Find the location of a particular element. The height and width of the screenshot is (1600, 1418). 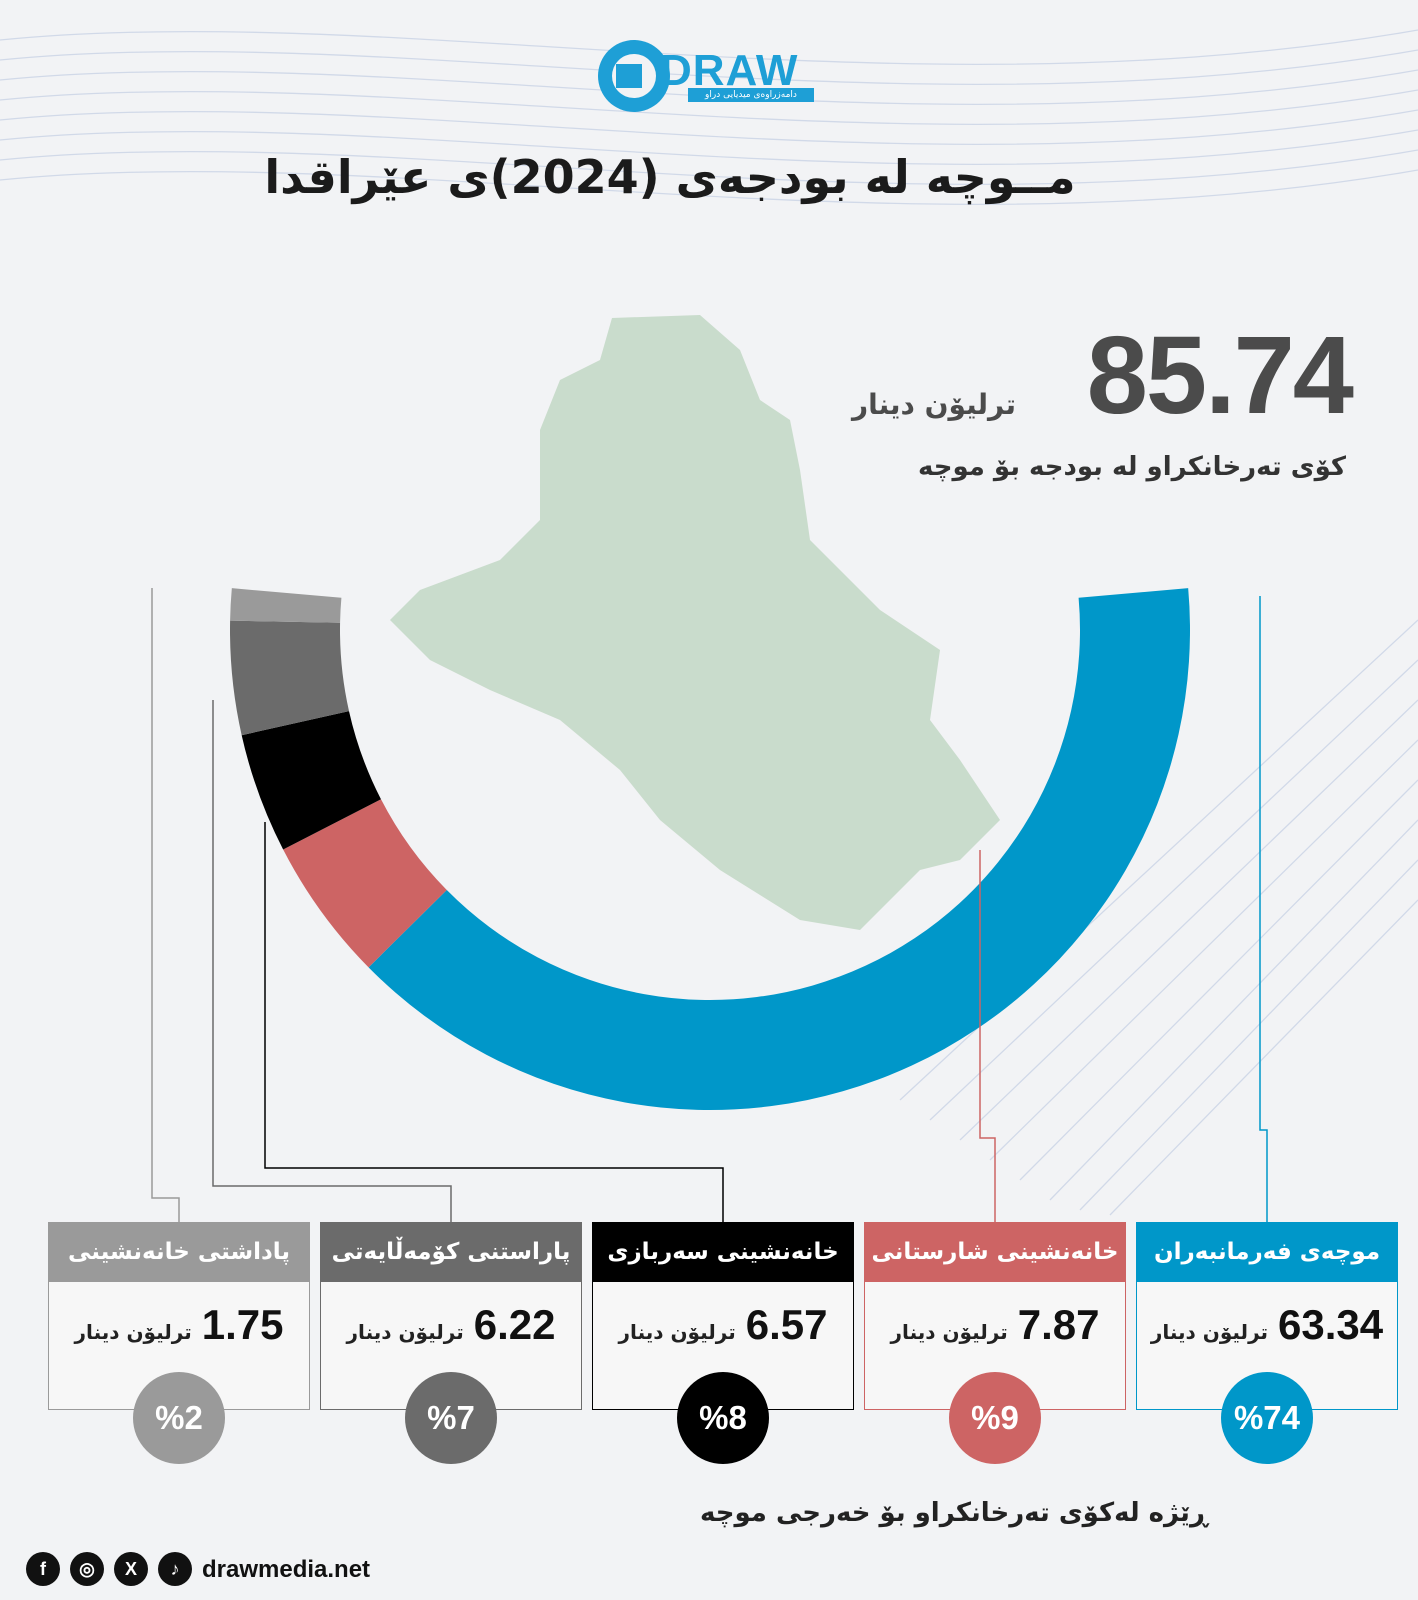

category-label: خانەنشینی سەربازی is located at coordinates (723, 1252).